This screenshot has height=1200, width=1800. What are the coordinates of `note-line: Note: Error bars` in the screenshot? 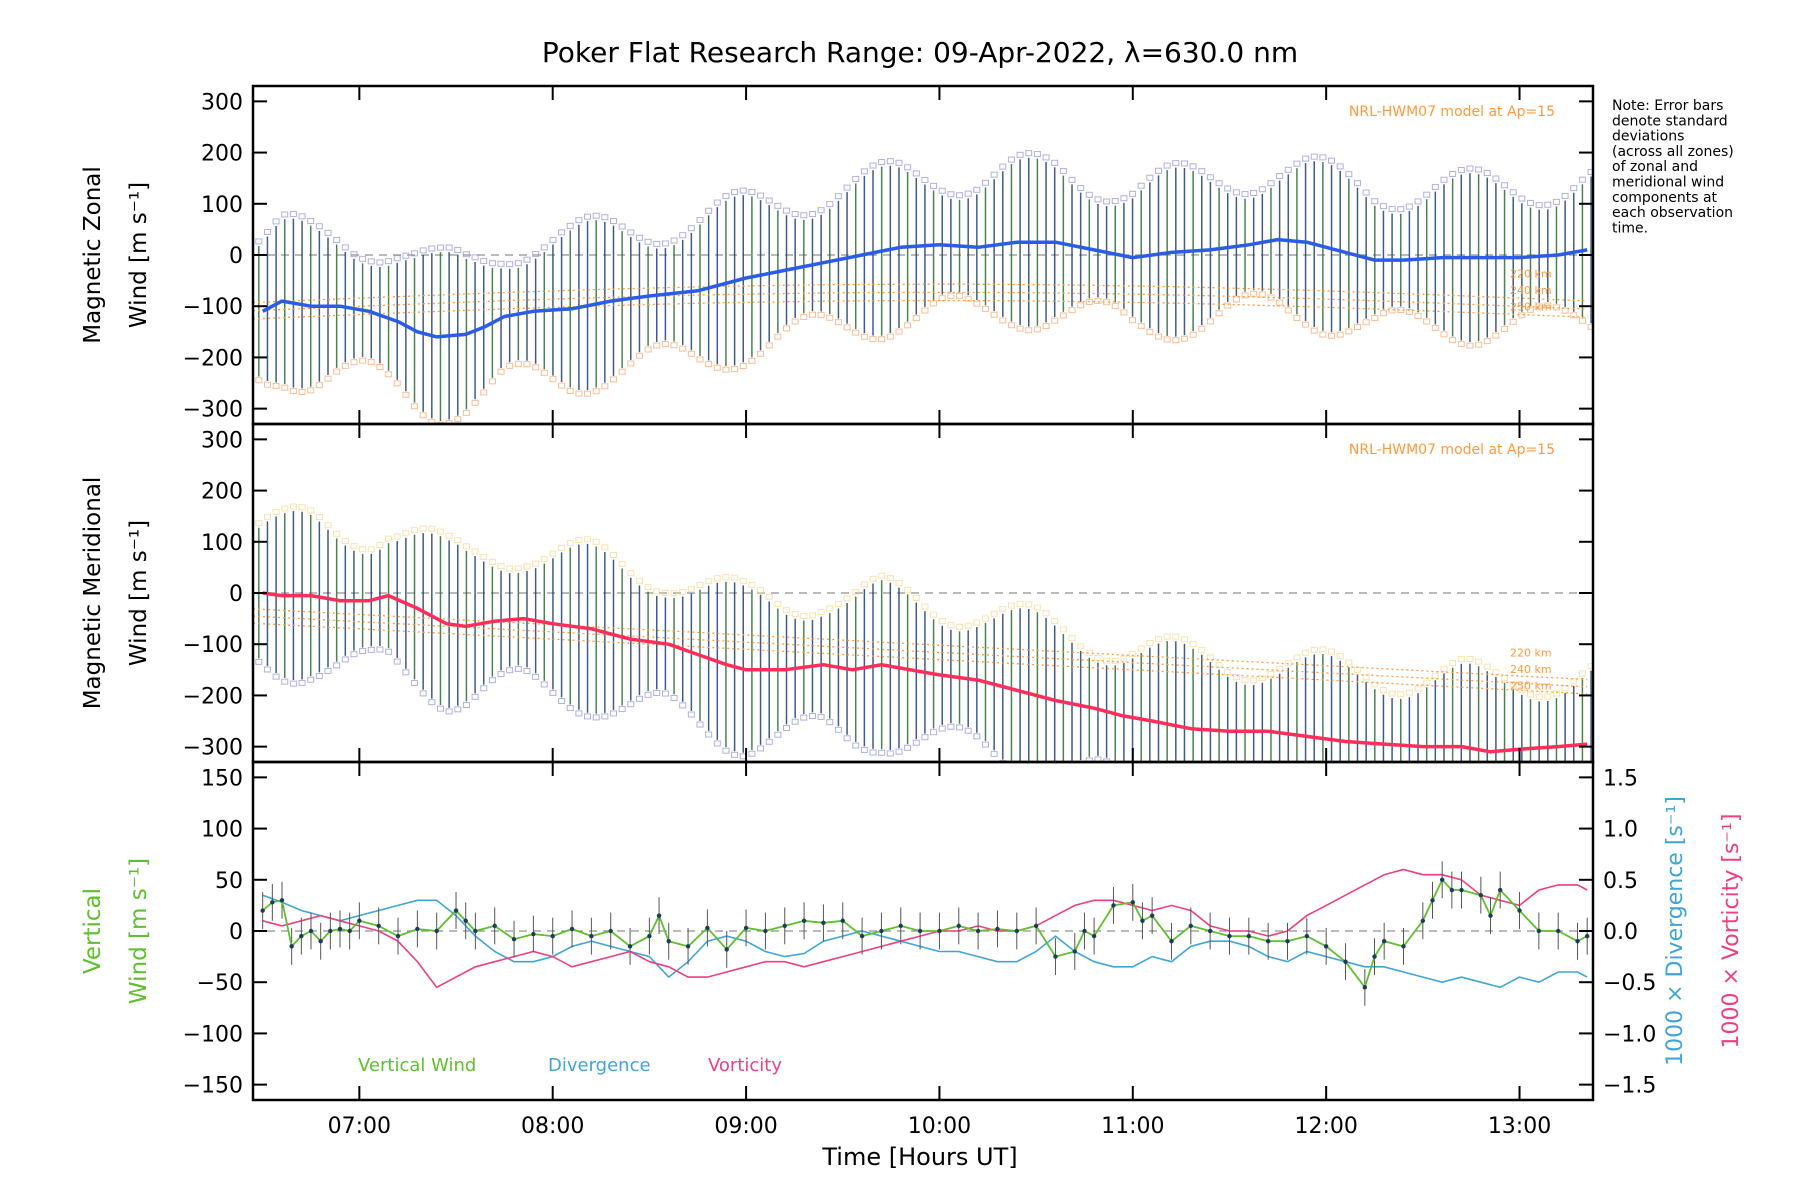 It's located at (1667, 106).